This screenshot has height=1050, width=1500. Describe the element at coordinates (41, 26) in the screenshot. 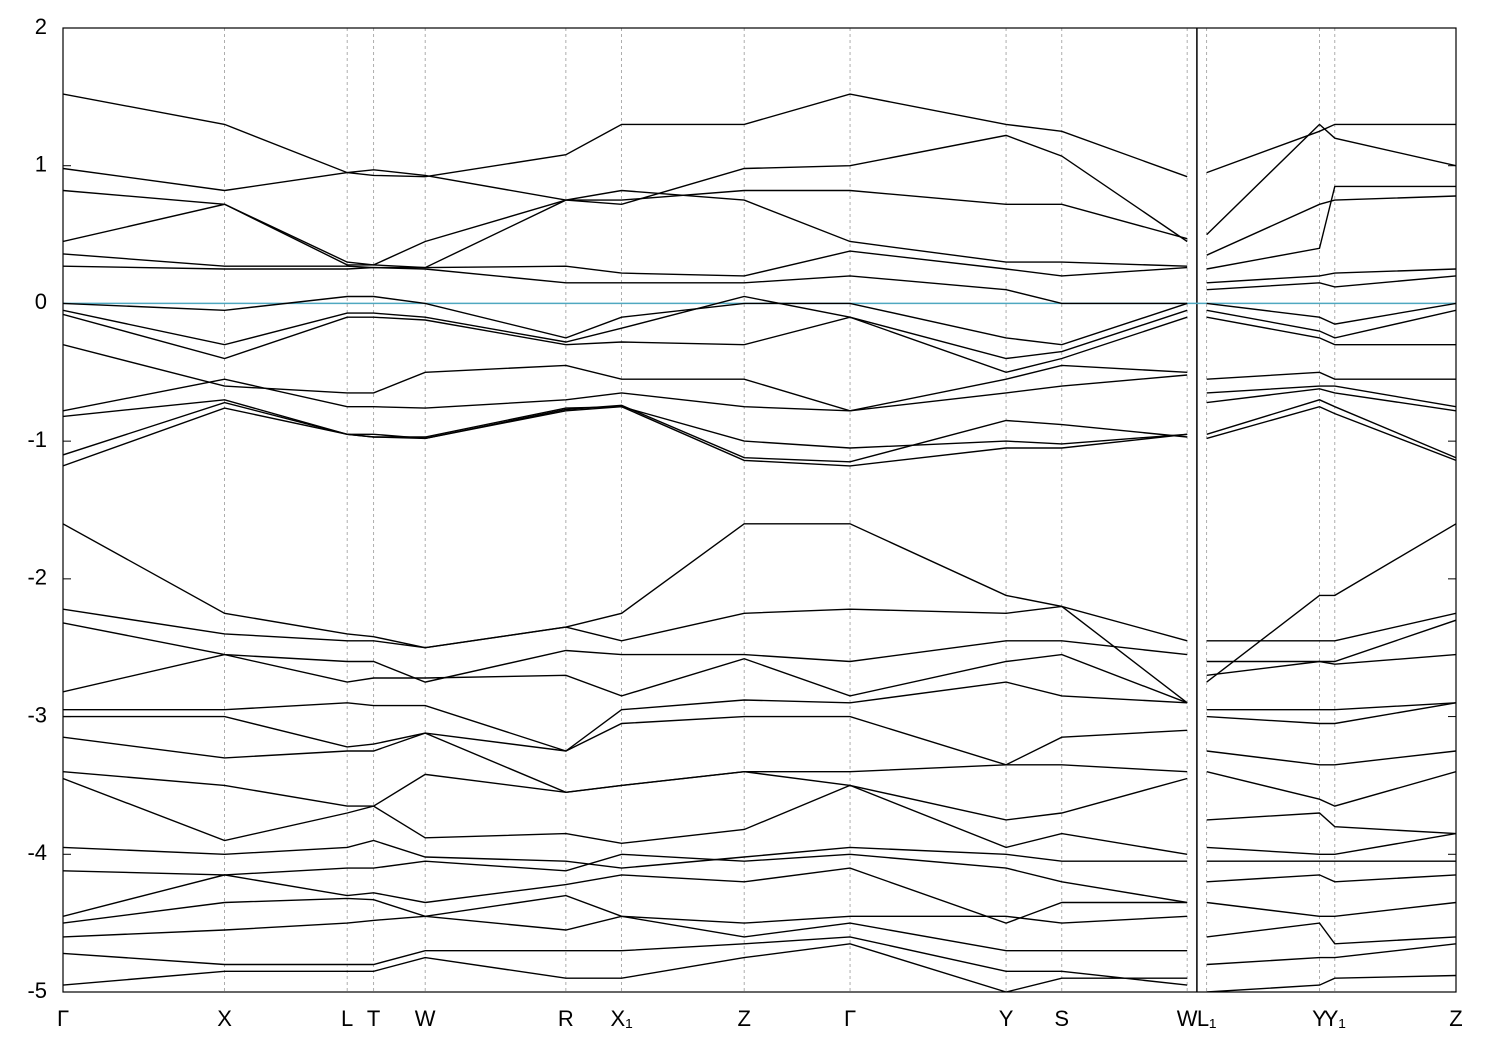

I see `y-tick-label: 2` at that location.